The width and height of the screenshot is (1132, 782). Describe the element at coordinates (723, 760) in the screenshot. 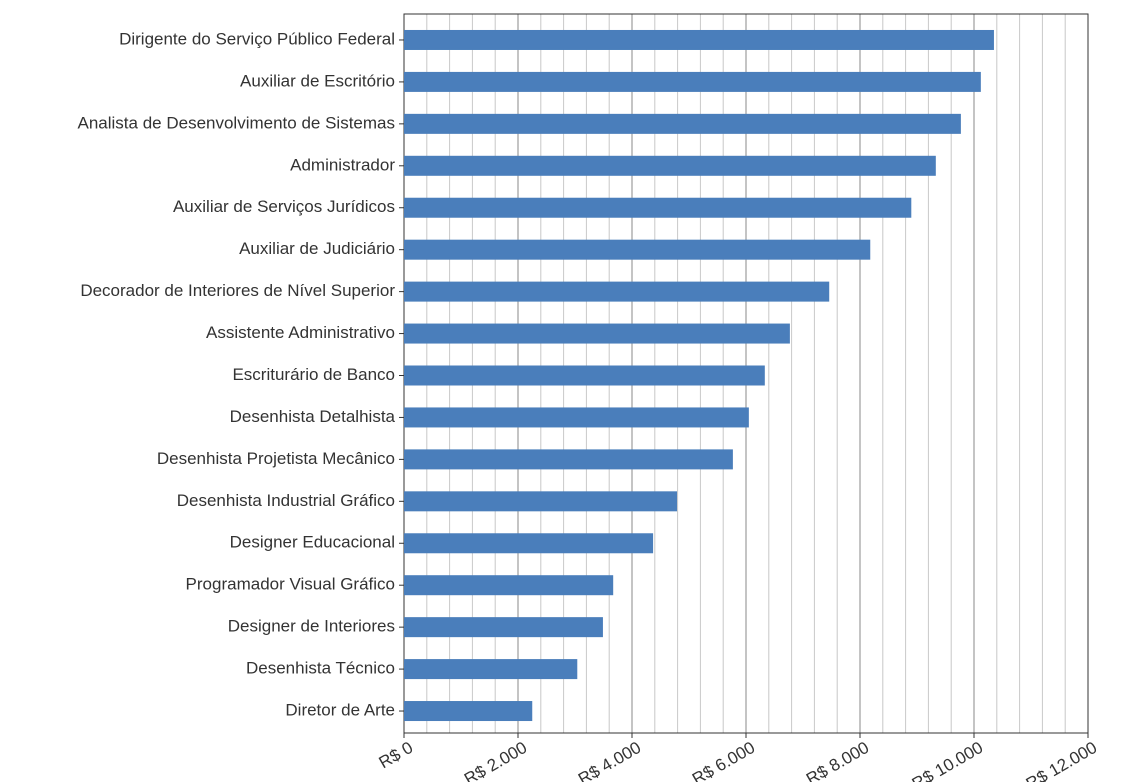

I see `x-tick-label: R$ 6.000` at that location.